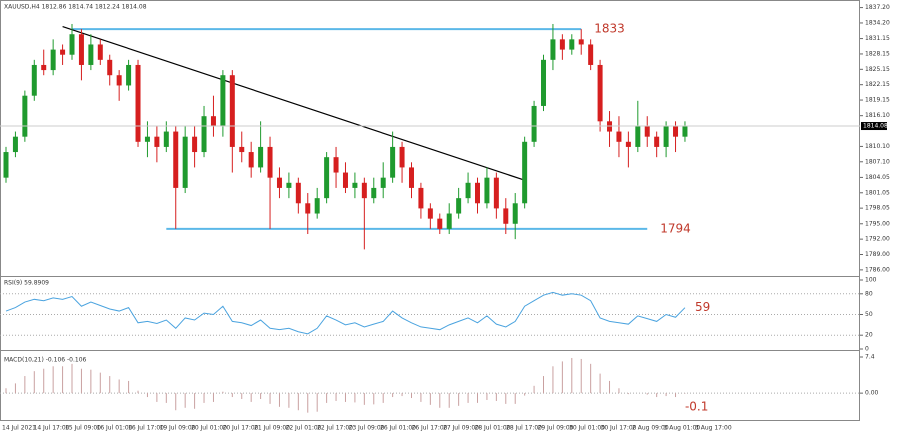 The image size is (900, 434). Describe the element at coordinates (556, 428) in the screenshot. I see `x-tick-label: 29 Jul 09:00` at that location.